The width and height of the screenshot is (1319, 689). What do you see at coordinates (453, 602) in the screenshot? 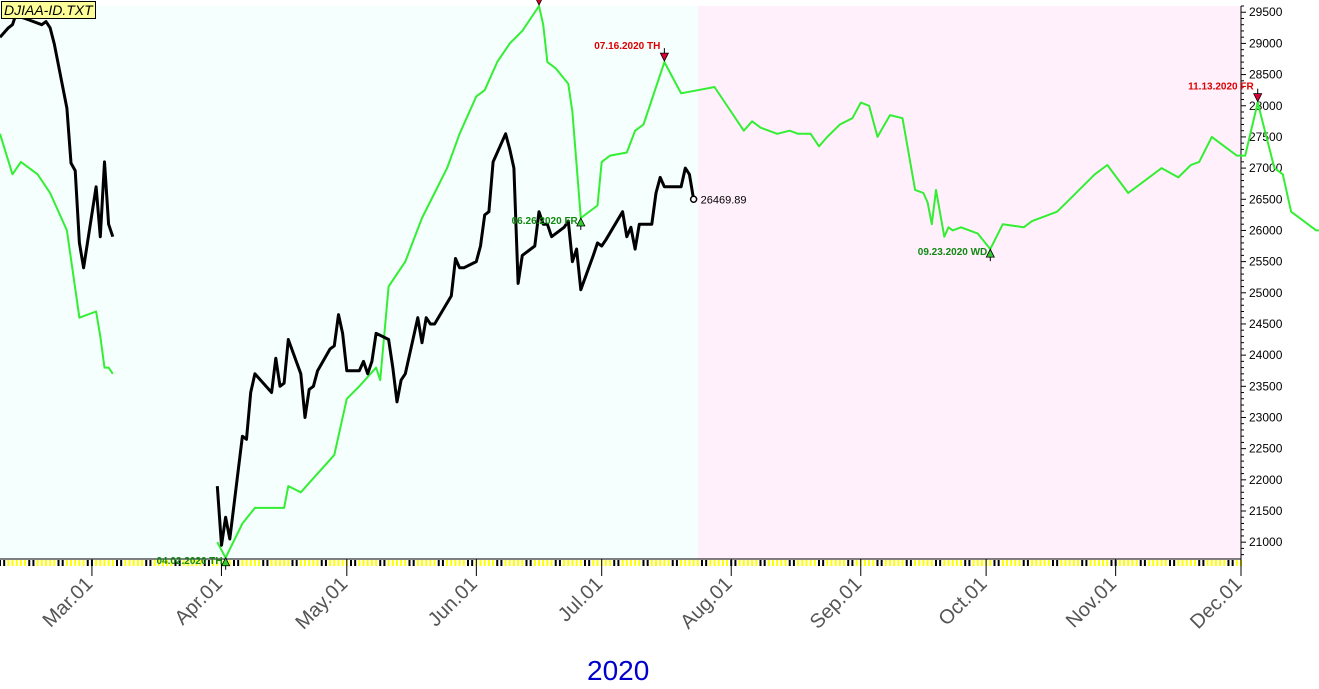
I see `x-tick-label: Jun.01` at bounding box center [453, 602].